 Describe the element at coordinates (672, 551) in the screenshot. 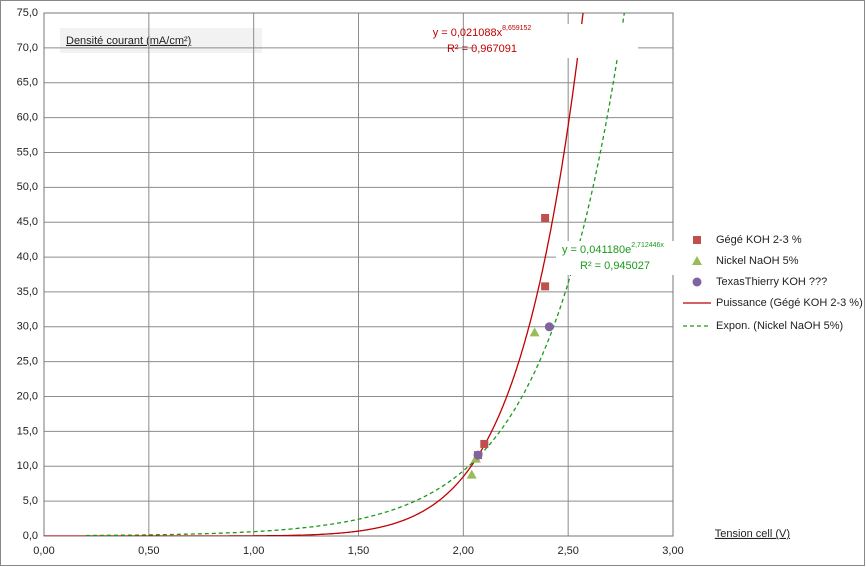

I see `x-tick-label: 3,00` at that location.